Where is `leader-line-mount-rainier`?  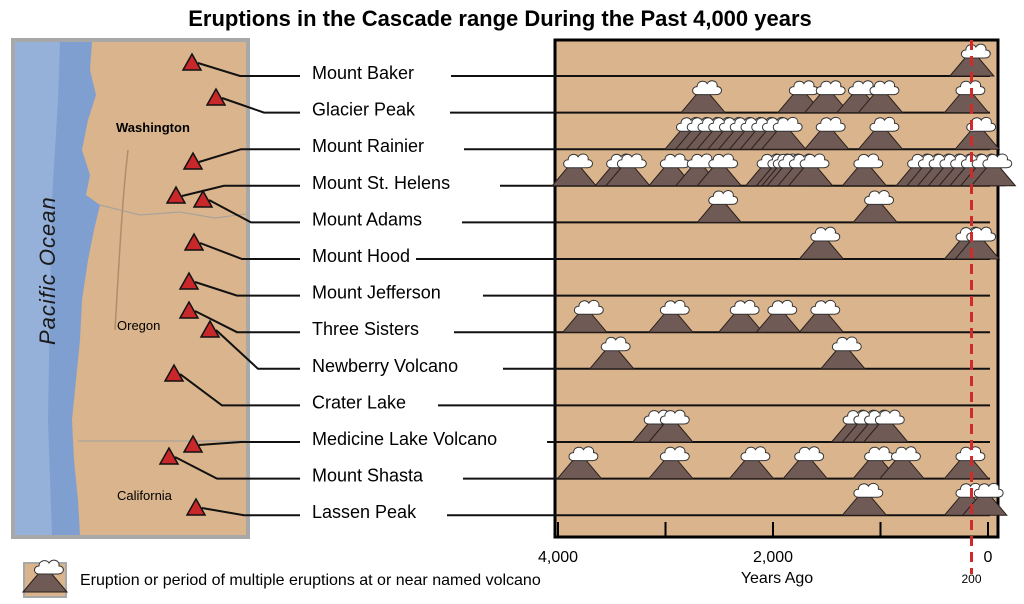
leader-line-mount-rainier is located at coordinates (249, 155).